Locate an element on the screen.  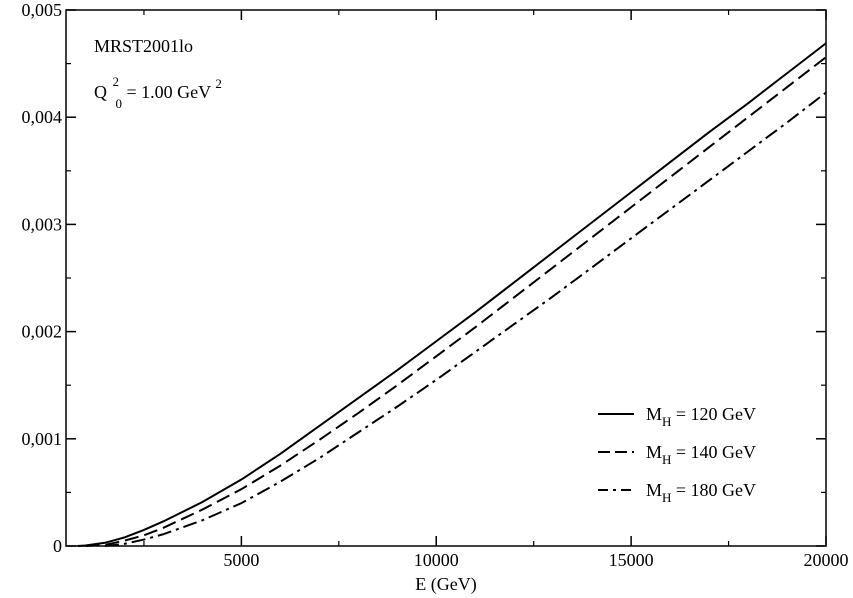
annotation-pdf-set: MRST2001lo is located at coordinates (143, 46).